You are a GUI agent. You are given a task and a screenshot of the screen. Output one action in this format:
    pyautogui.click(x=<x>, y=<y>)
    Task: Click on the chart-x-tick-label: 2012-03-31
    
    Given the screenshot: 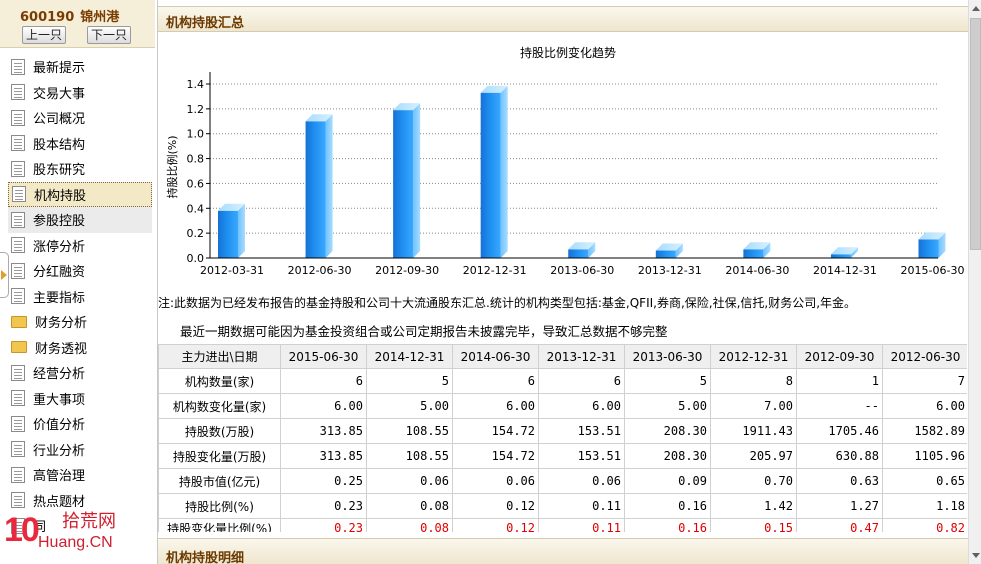 What is the action you would take?
    pyautogui.click(x=232, y=270)
    